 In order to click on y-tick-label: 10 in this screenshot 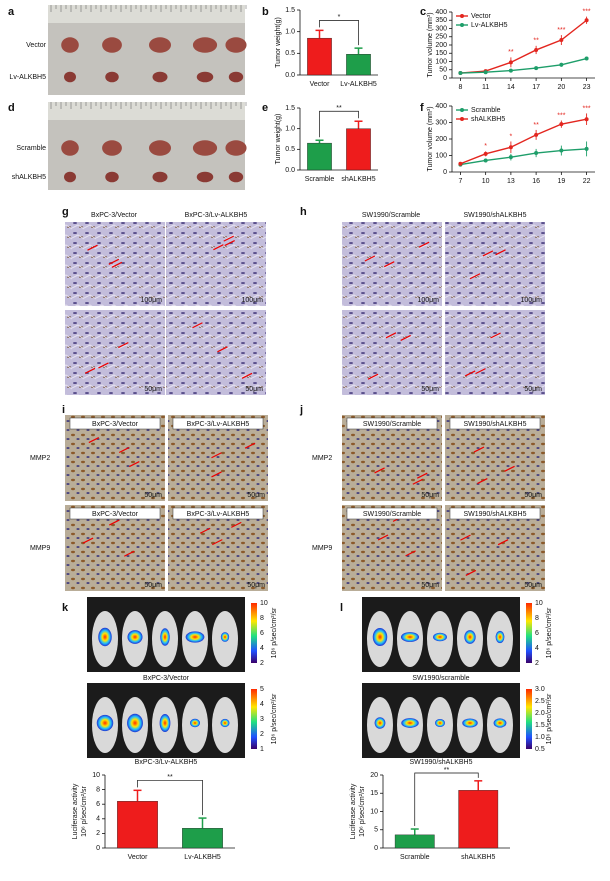, I will do `click(96, 775)`.